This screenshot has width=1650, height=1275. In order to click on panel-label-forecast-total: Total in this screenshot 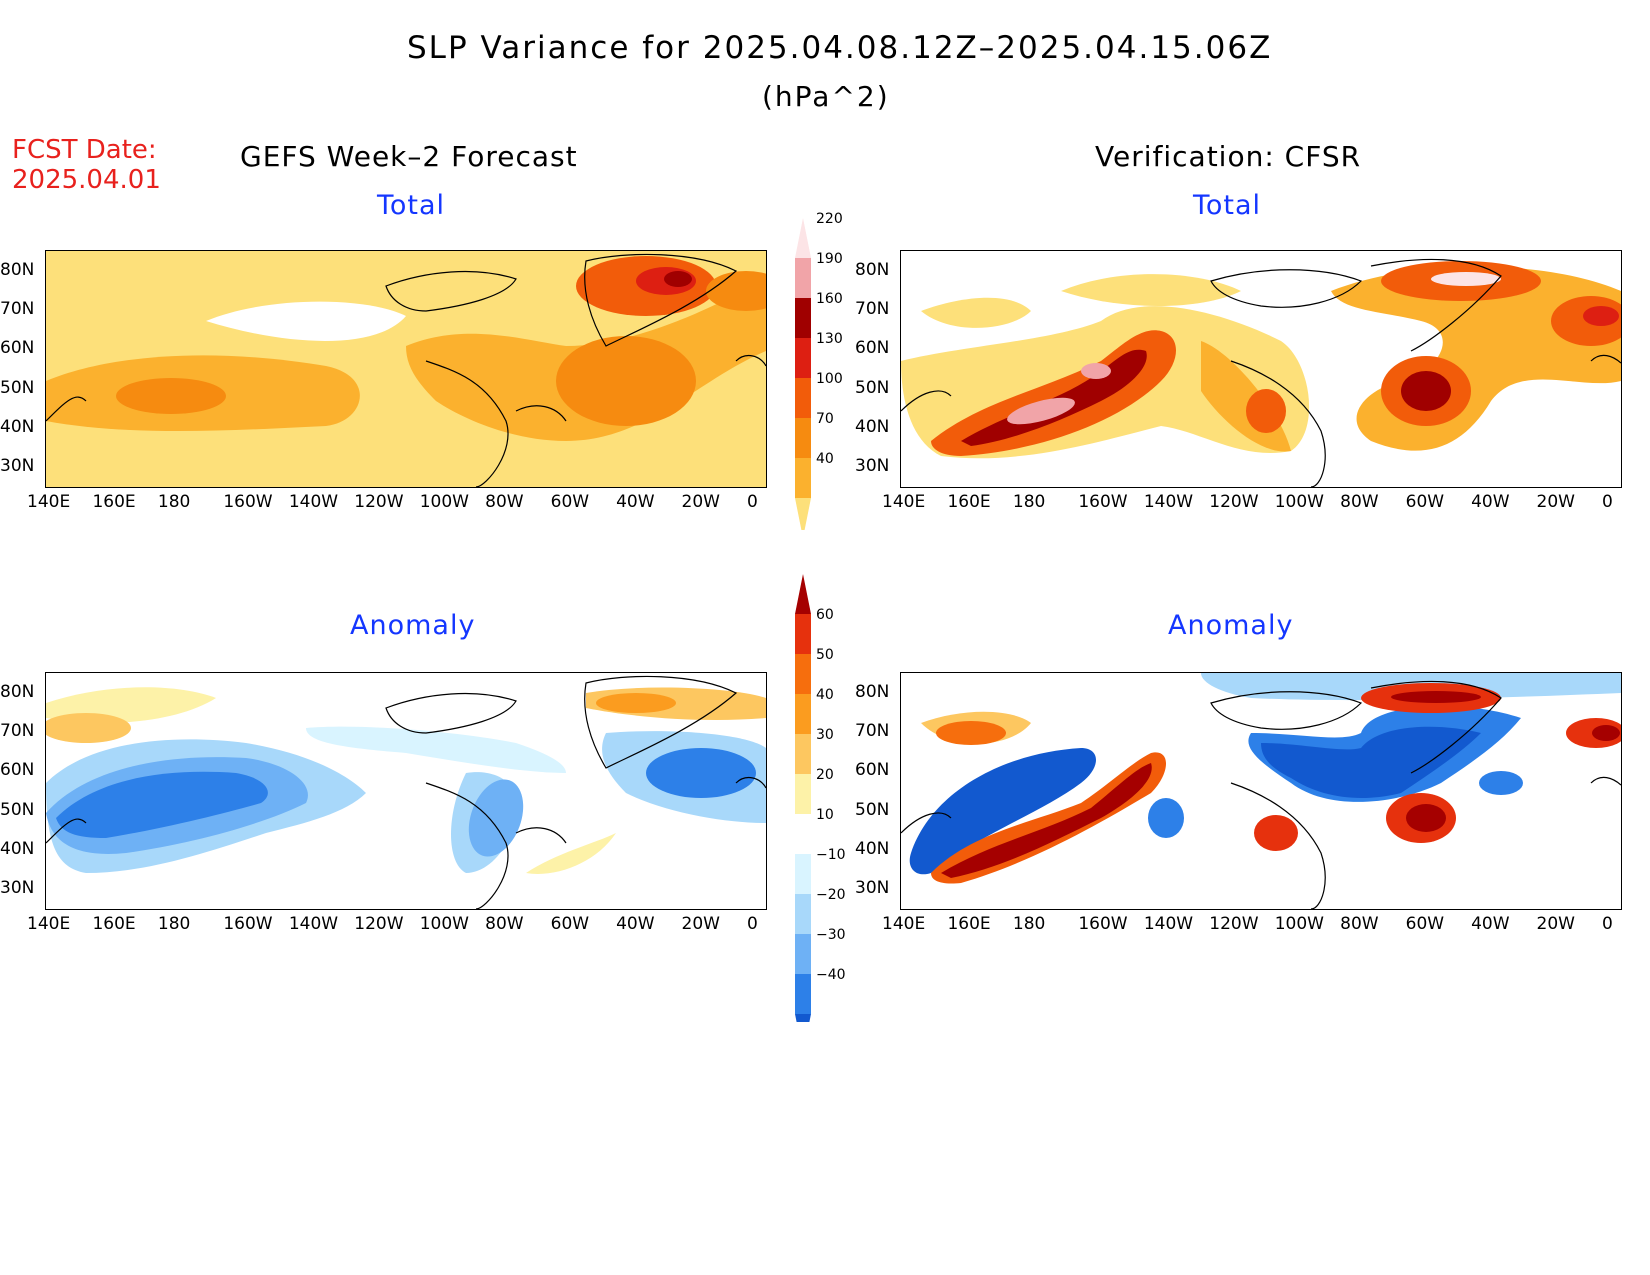, I will do `click(411, 205)`.